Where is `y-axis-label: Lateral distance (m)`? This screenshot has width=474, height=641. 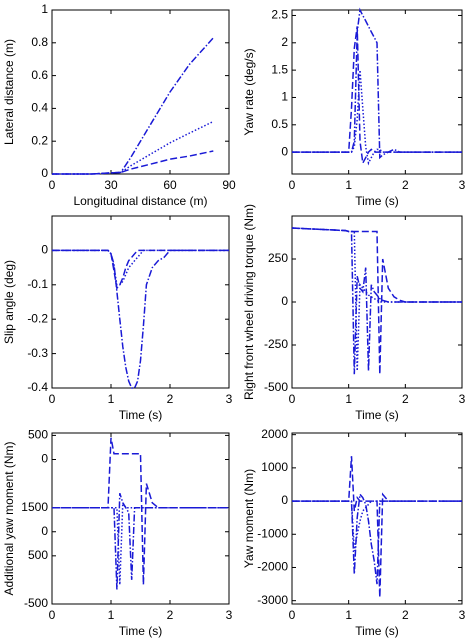 y-axis-label: Lateral distance (m) is located at coordinates (9, 92).